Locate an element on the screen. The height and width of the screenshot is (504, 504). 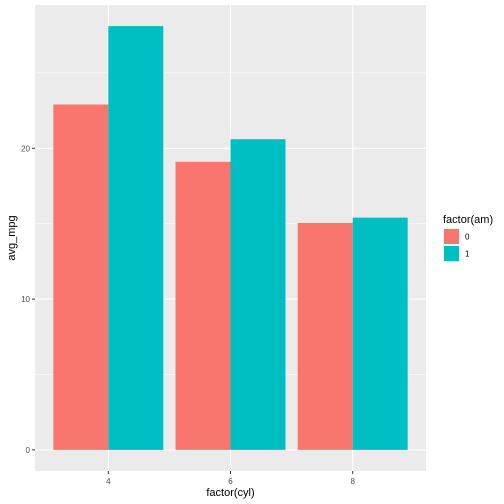
legend-label-0: 0 is located at coordinates (467, 237).